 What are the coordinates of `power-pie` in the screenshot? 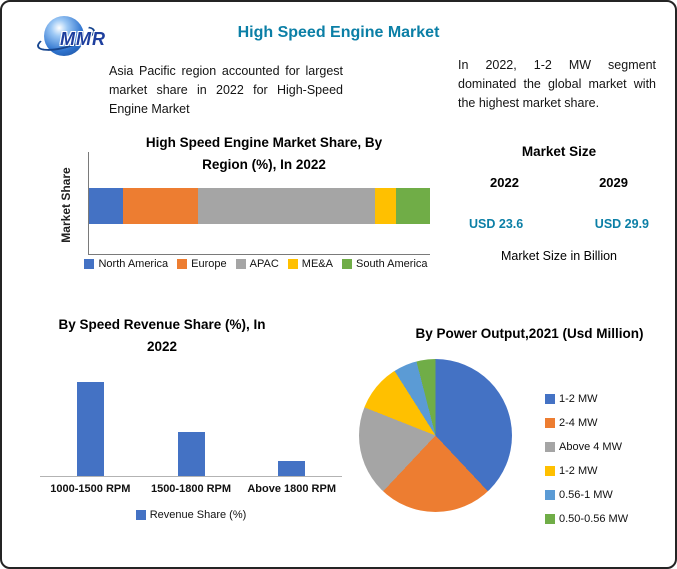 It's located at (435, 435).